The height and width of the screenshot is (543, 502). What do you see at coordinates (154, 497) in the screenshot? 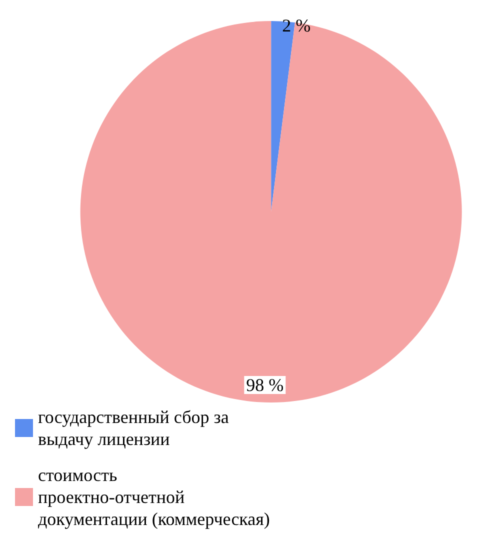
I see `legend-label: стоимость проектно-отчетной документации (коммерческая)` at bounding box center [154, 497].